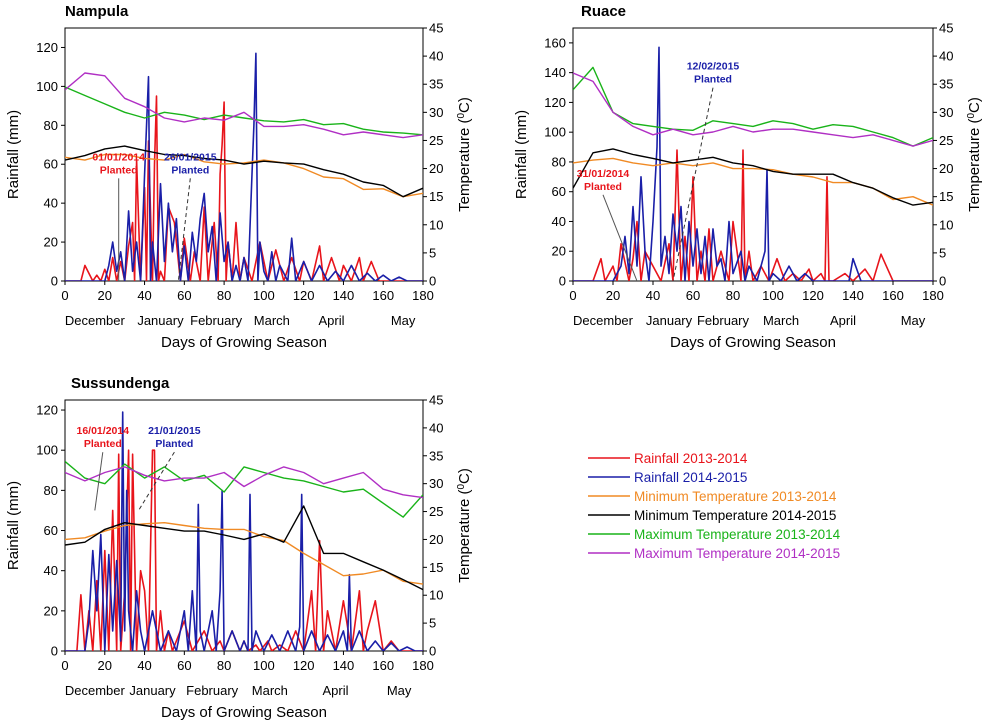 The height and width of the screenshot is (725, 1000). What do you see at coordinates (737, 553) in the screenshot?
I see `legend-label: Maximum Temperature 2014-2015` at bounding box center [737, 553].